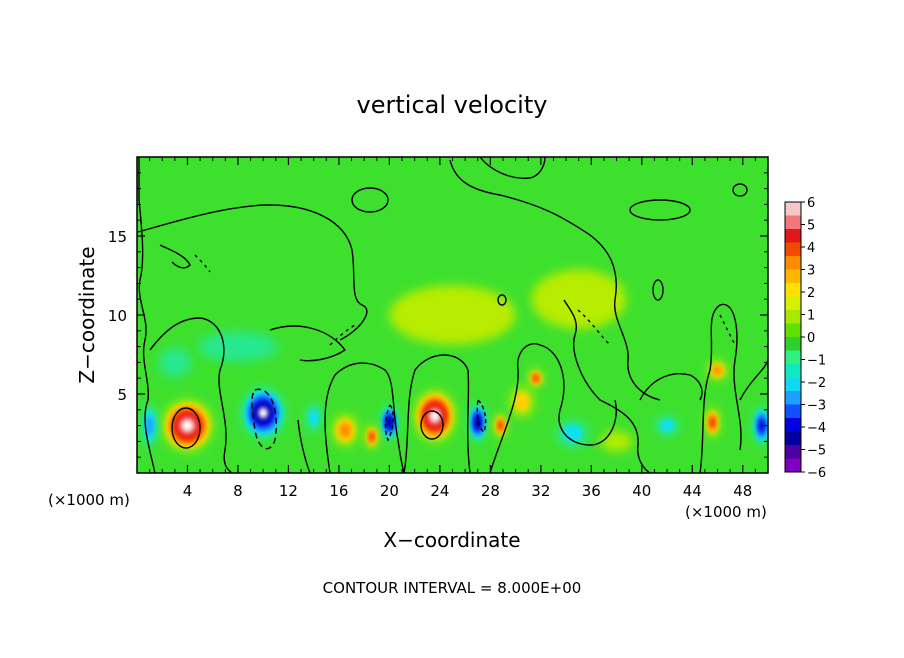 The height and width of the screenshot is (658, 904). Describe the element at coordinates (122, 395) in the screenshot. I see `y-tick-label: 5` at that location.